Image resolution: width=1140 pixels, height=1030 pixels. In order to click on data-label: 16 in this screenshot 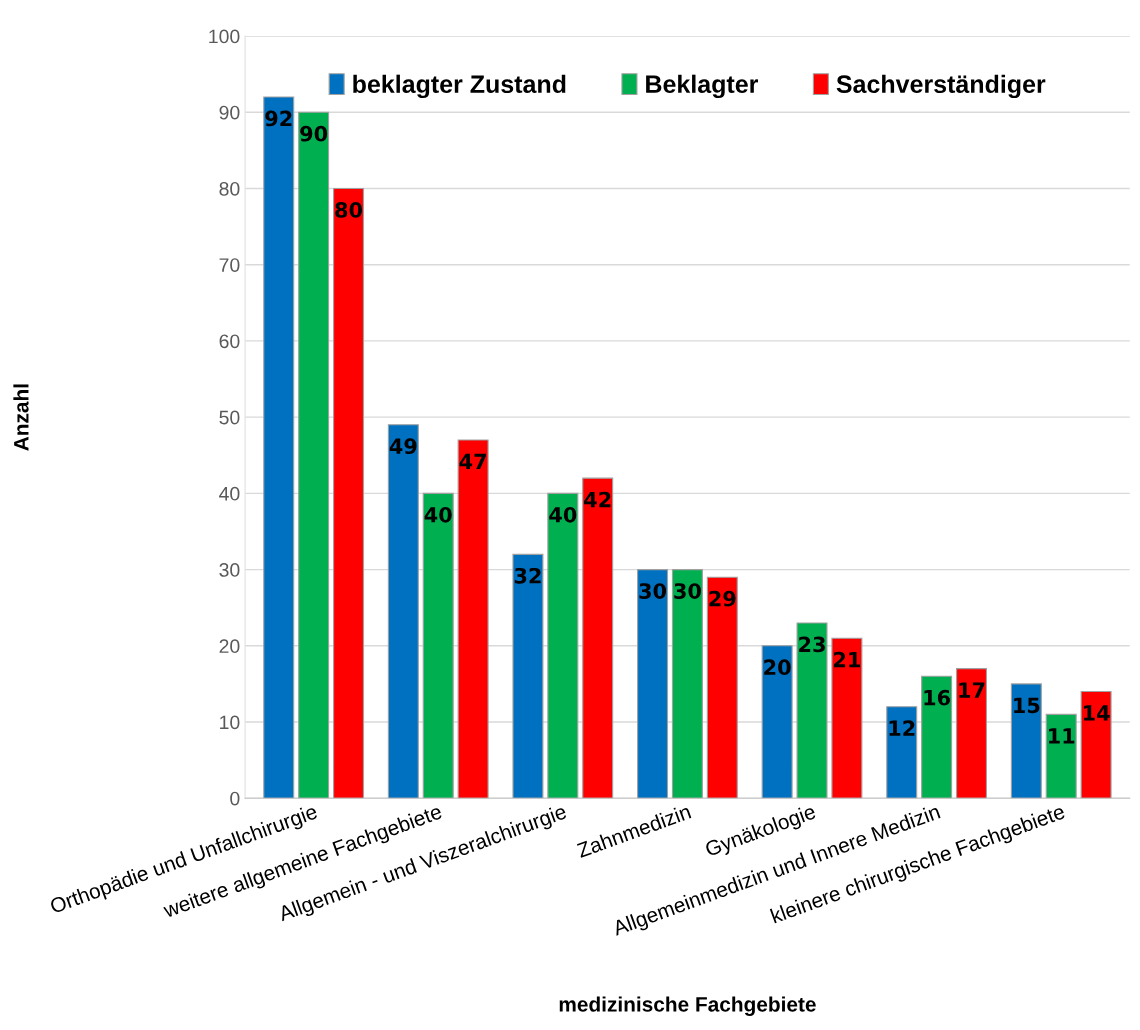, I will do `click(937, 697)`.